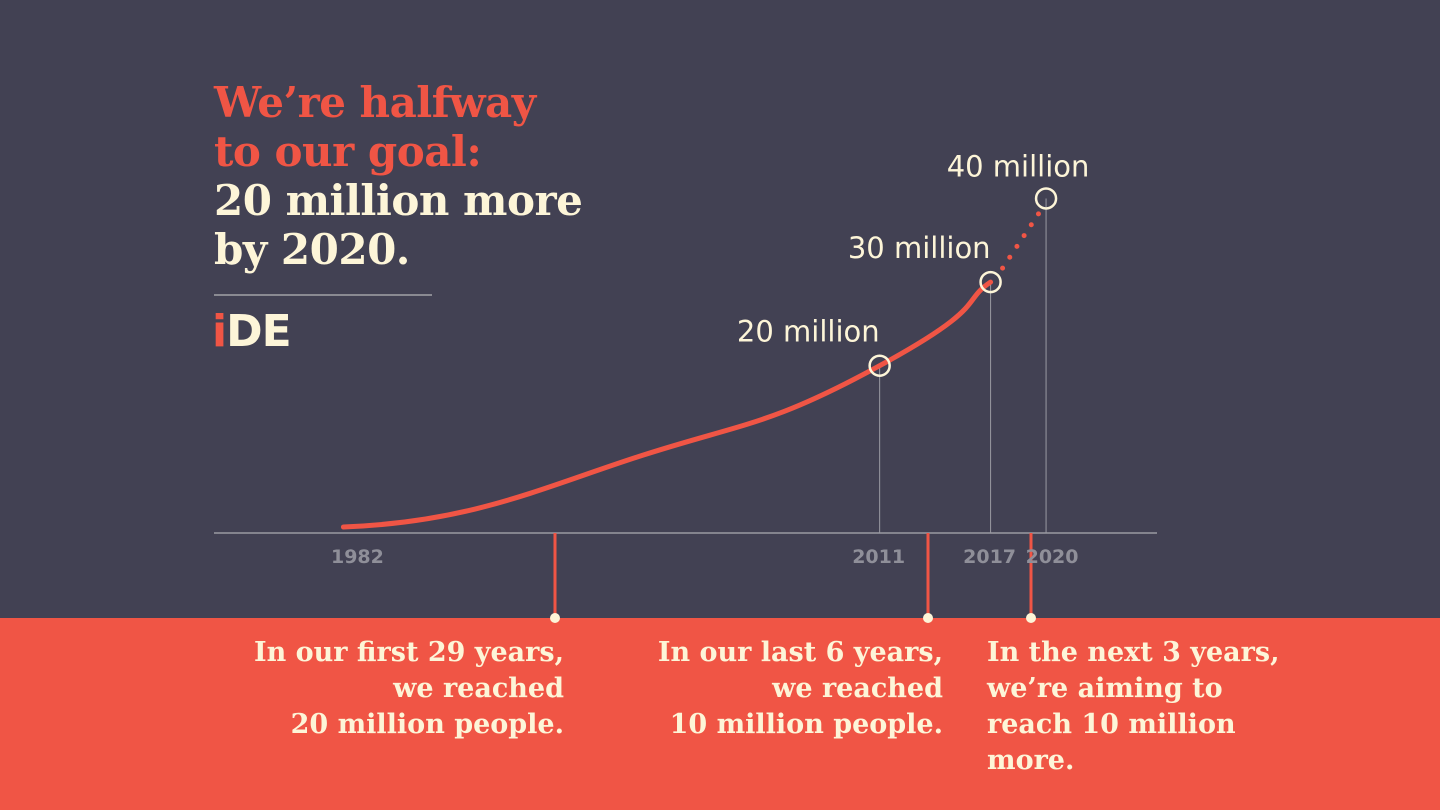 Image resolution: width=1440 pixels, height=810 pixels. Describe the element at coordinates (375, 102) in the screenshot. I see `headline-line-1: We’re halfway` at that location.